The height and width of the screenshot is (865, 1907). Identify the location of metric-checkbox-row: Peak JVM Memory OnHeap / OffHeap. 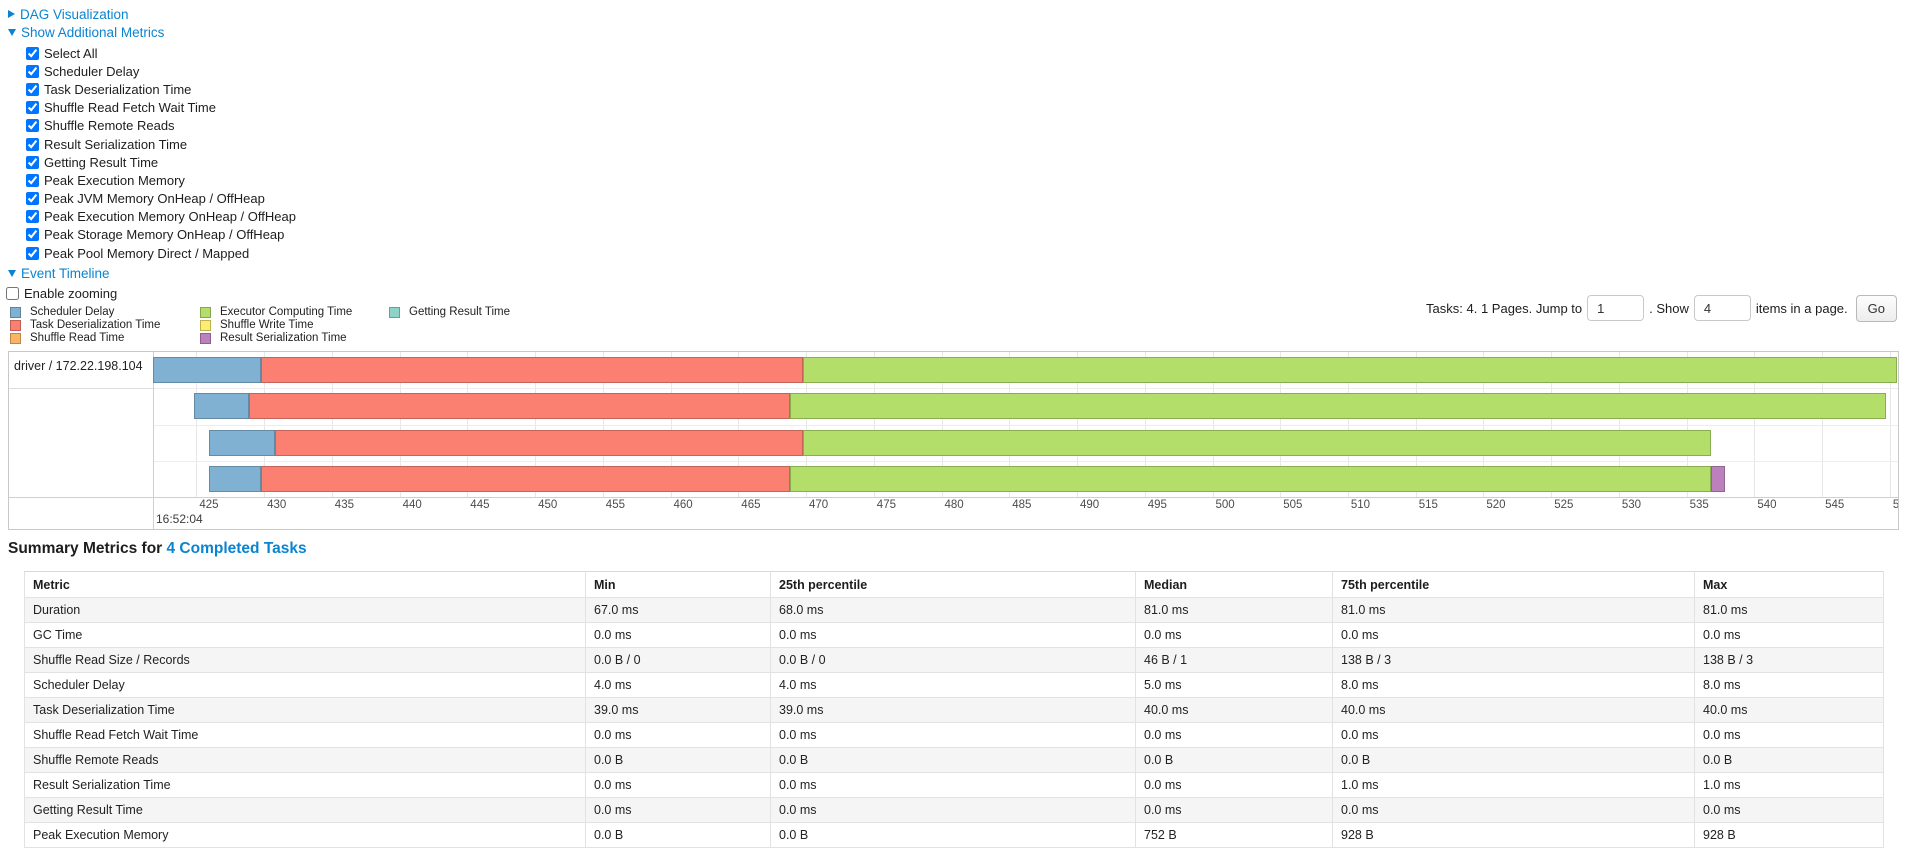
(161, 199).